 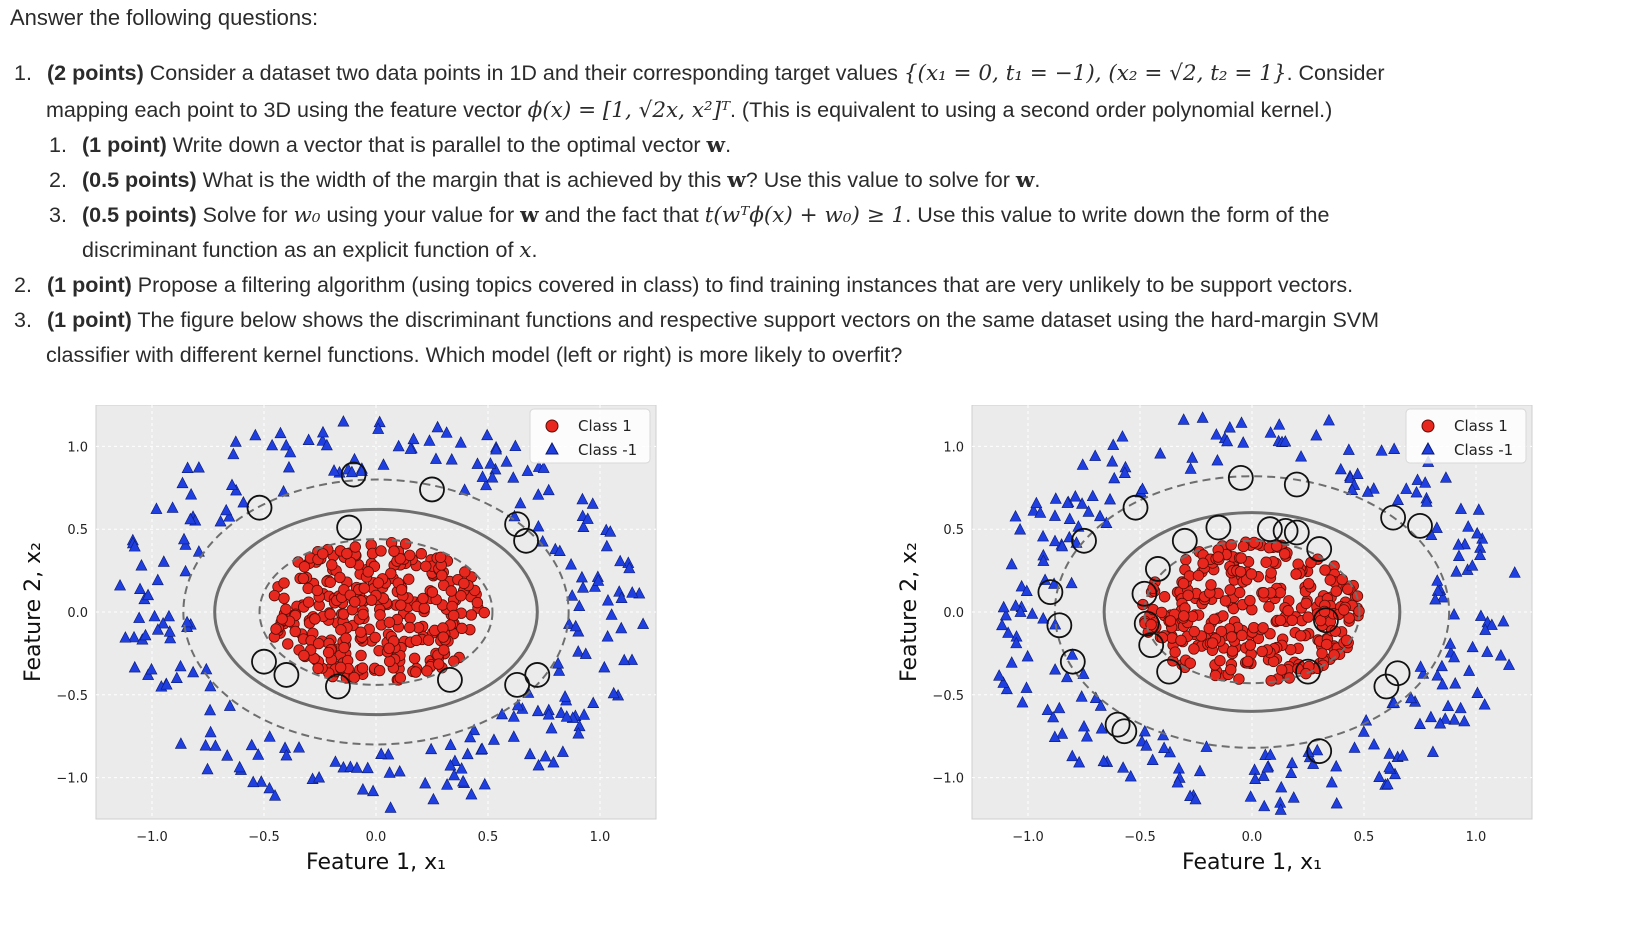 I want to click on subquestion-number: 1., so click(x=58, y=145).